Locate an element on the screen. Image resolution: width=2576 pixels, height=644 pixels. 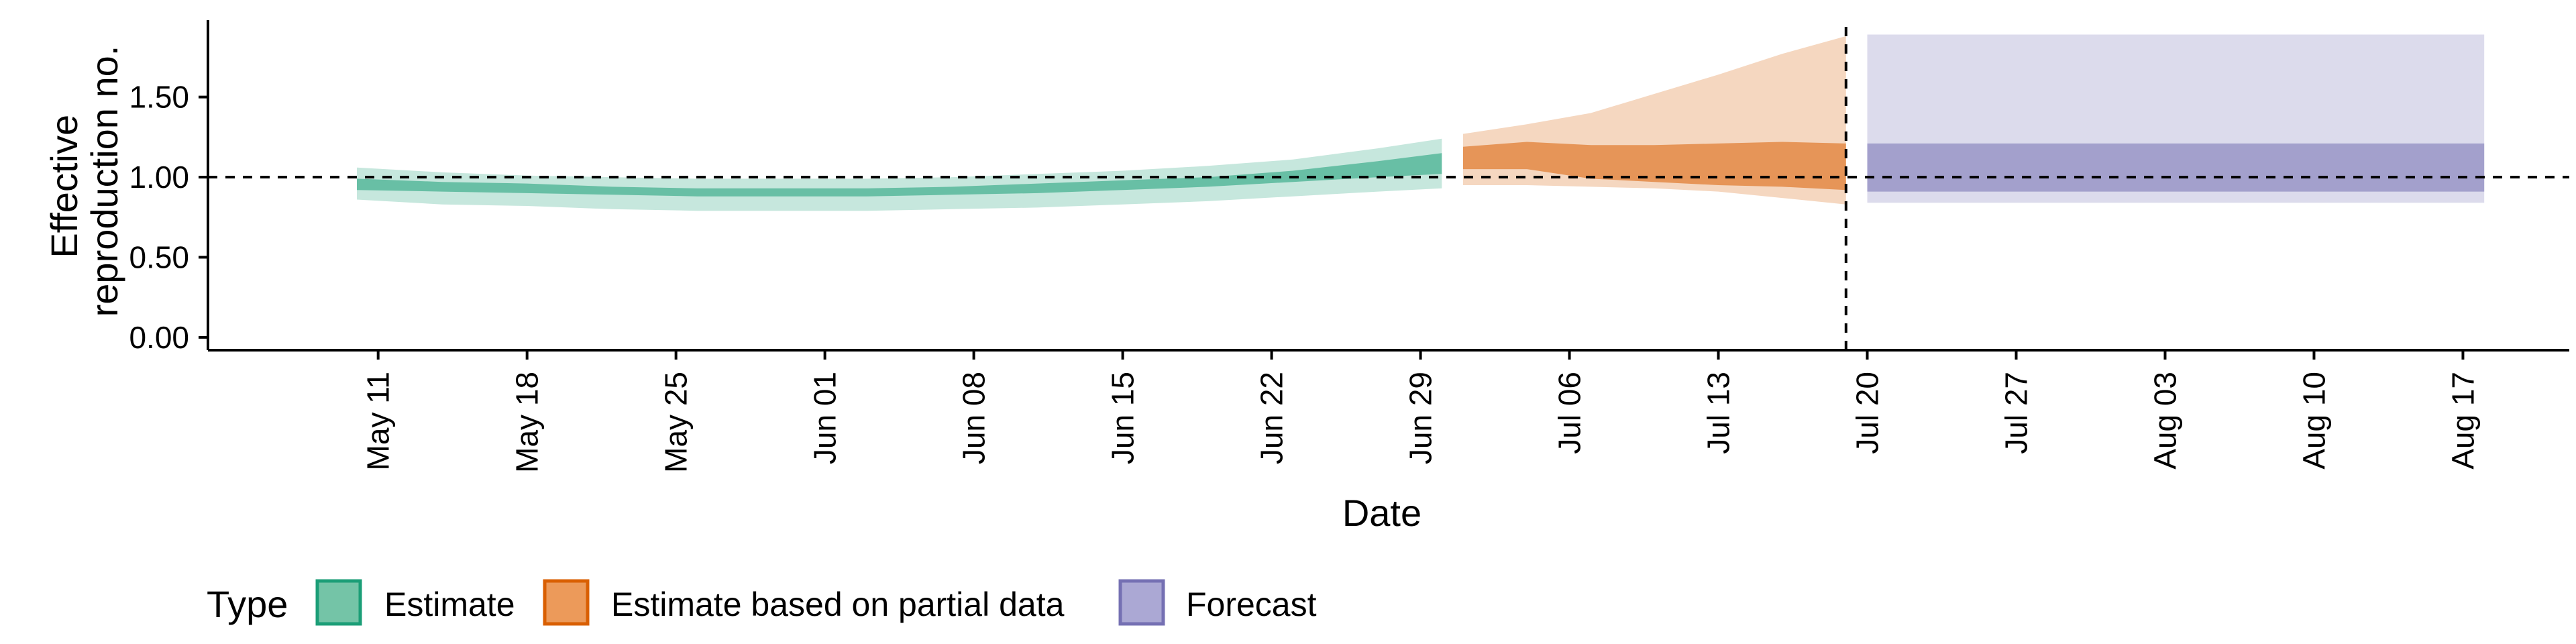
x-tick-label: Jun 15 is located at coordinates (1123, 418).